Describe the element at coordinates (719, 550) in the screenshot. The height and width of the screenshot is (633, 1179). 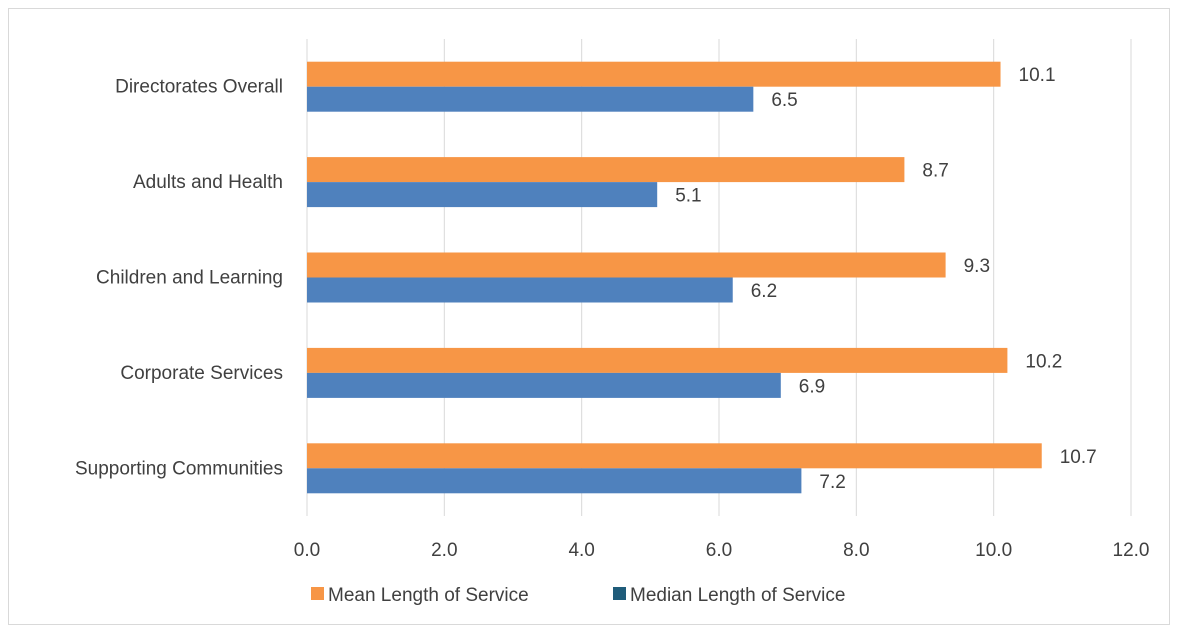
I see `x-tick-label: 6.0` at that location.